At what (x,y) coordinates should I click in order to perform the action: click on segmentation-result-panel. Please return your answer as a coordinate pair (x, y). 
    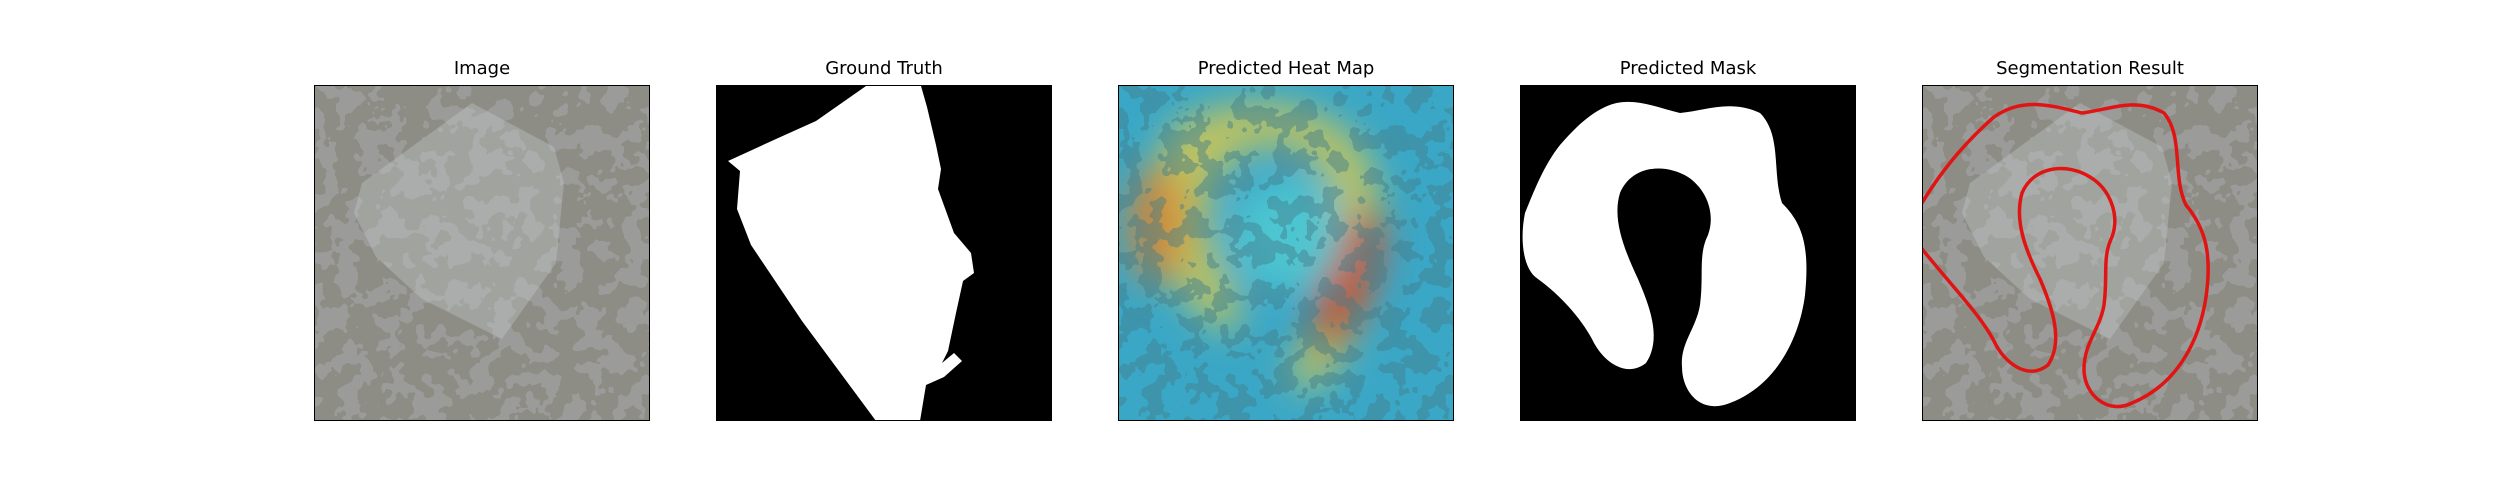
    Looking at the image, I should click on (2090, 253).